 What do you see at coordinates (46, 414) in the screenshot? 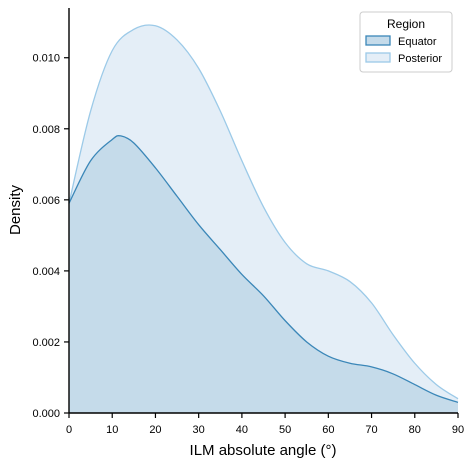
I see `y-tick-label: 0.000` at bounding box center [46, 414].